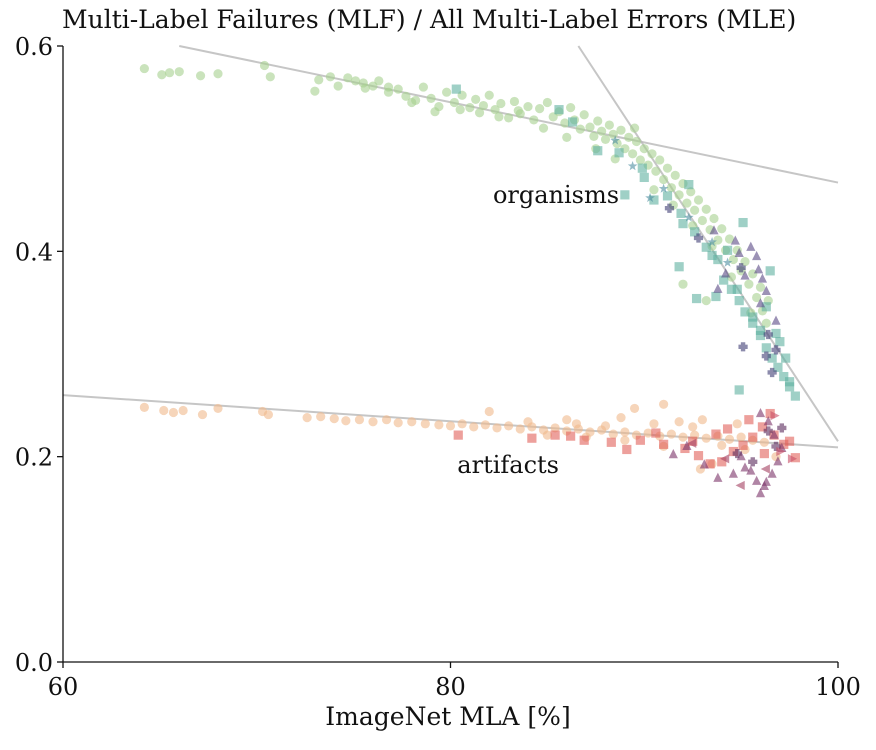  What do you see at coordinates (765, 469) in the screenshot?
I see `point-artifacts-triangle-left` at bounding box center [765, 469].